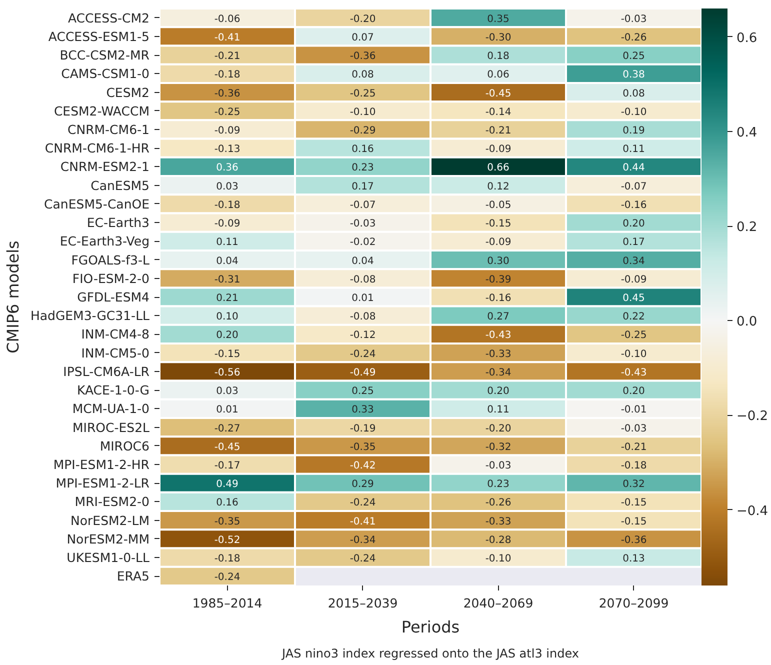  What do you see at coordinates (227, 19) in the screenshot?
I see `data-label: -0.06` at bounding box center [227, 19].